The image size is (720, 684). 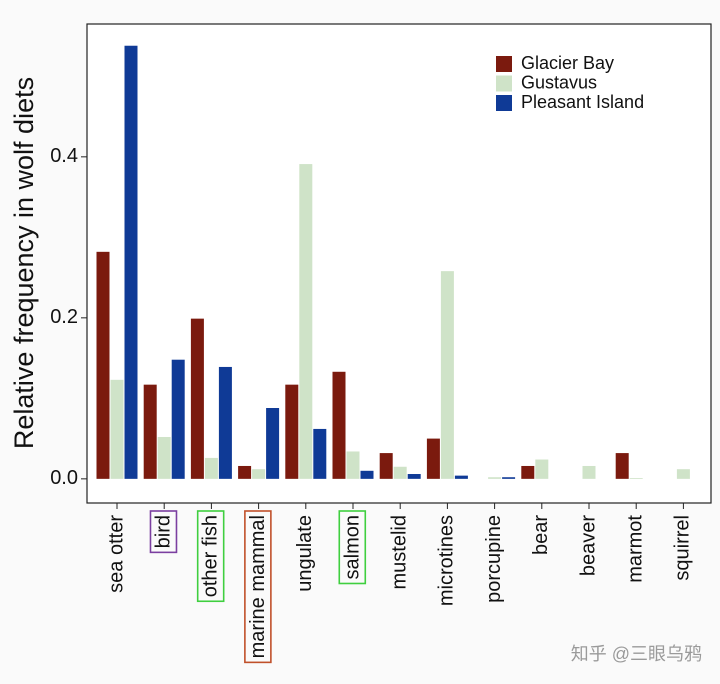 I want to click on x-tick-label: microtines, so click(x=447, y=560).